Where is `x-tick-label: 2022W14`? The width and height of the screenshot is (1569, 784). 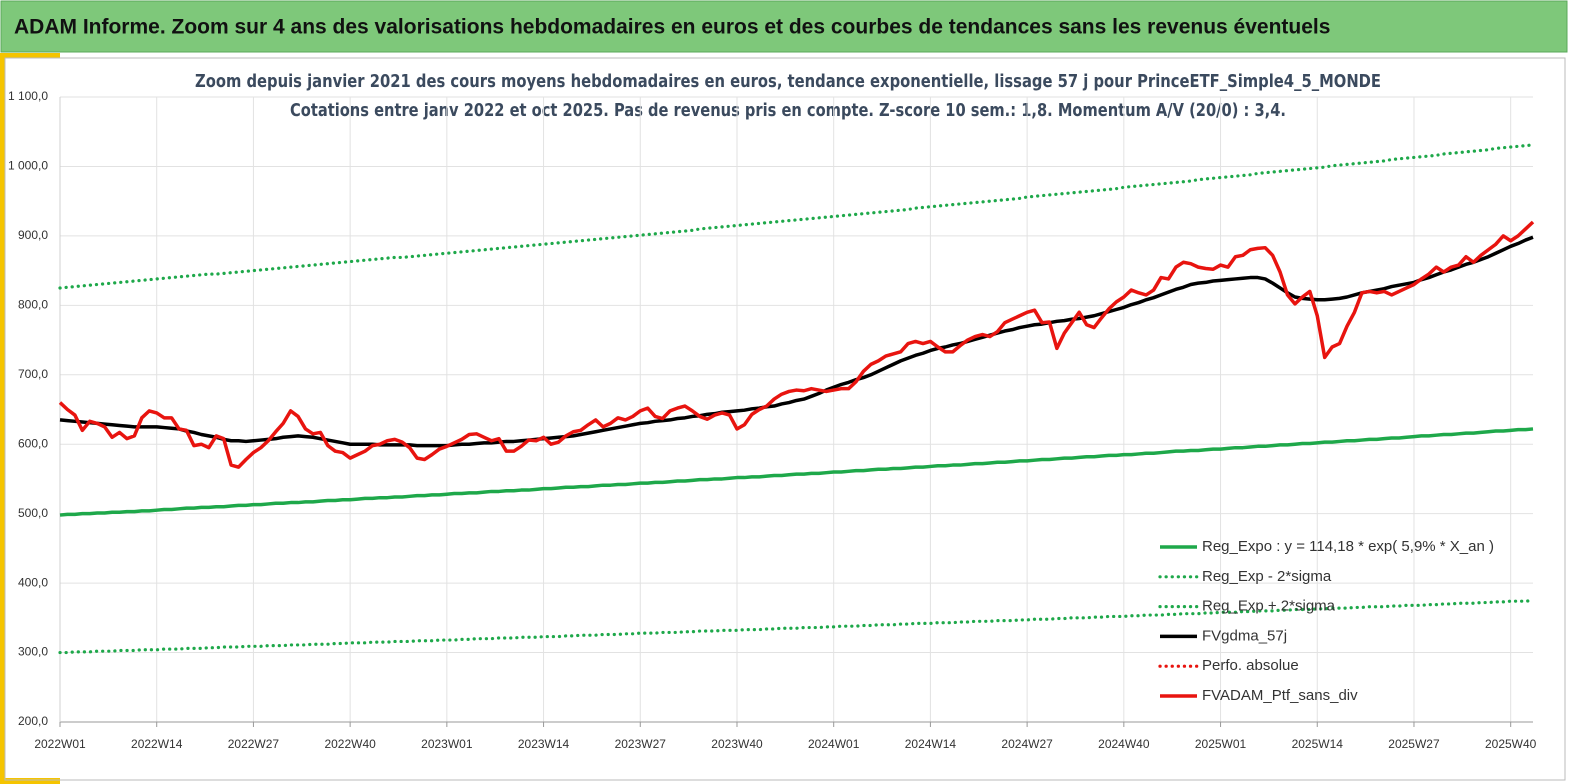
x-tick-label: 2022W14 is located at coordinates (157, 744).